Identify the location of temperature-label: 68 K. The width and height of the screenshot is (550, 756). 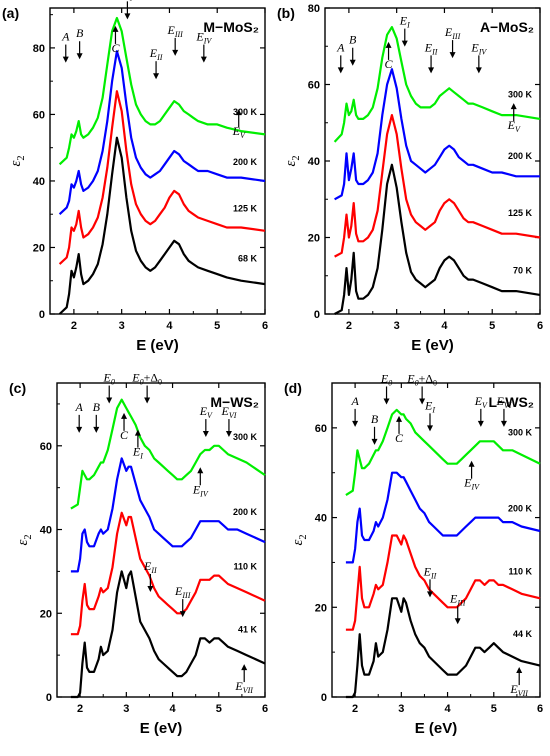
(248, 258).